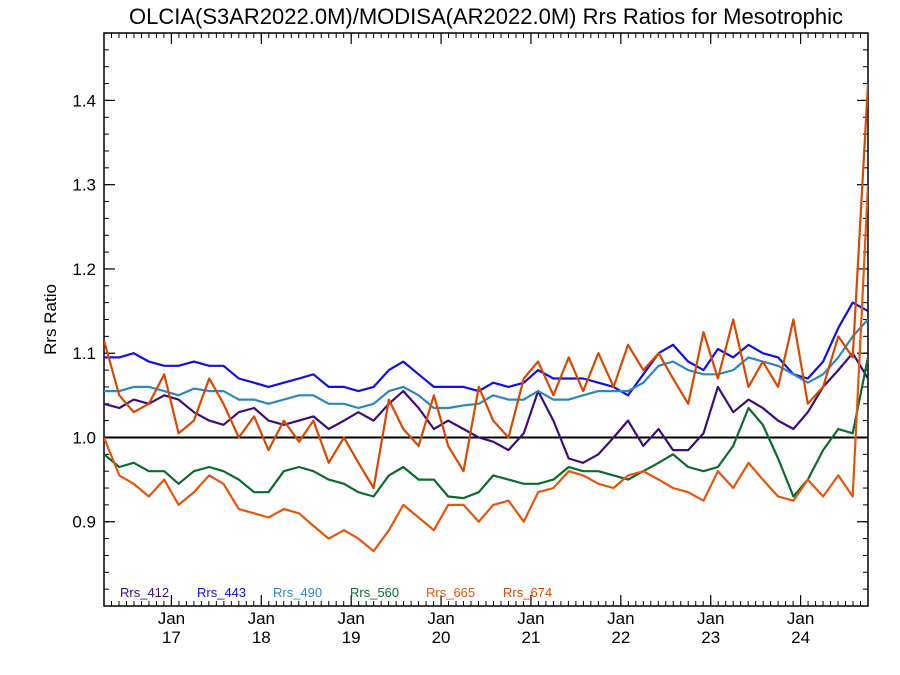 Image resolution: width=900 pixels, height=675 pixels. I want to click on legend-item-rrs-412: Rrs_412, so click(144, 592).